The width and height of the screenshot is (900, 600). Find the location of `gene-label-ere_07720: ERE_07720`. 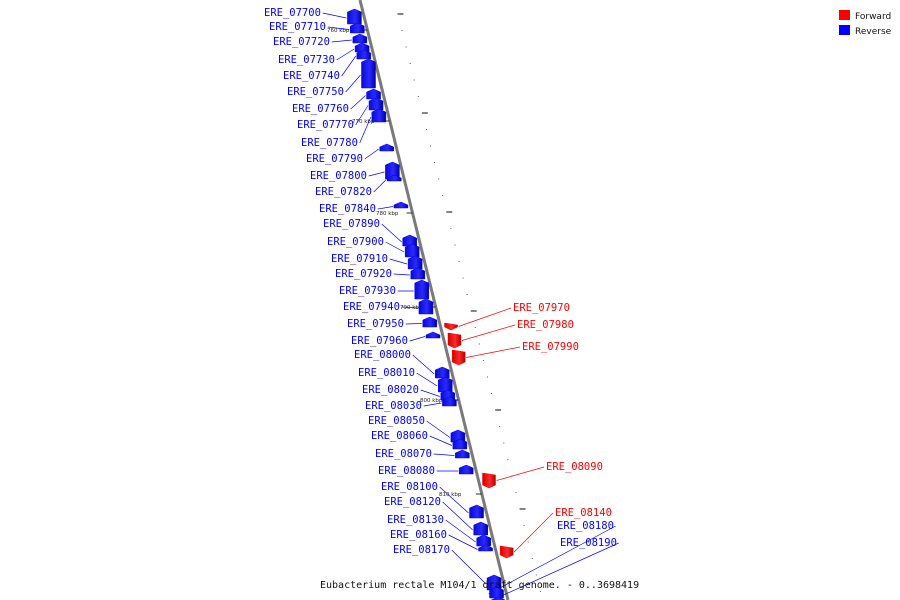

gene-label-ere_07720: ERE_07720 is located at coordinates (301, 42).